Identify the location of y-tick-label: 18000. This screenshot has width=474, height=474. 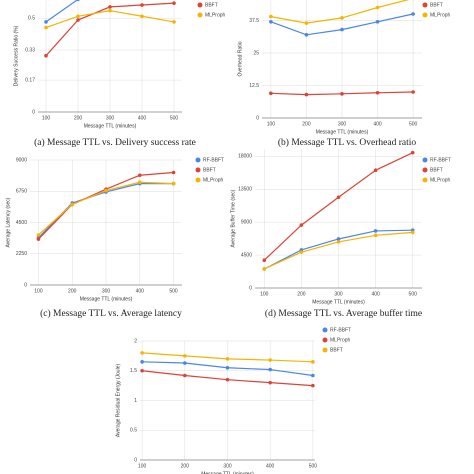
(245, 157).